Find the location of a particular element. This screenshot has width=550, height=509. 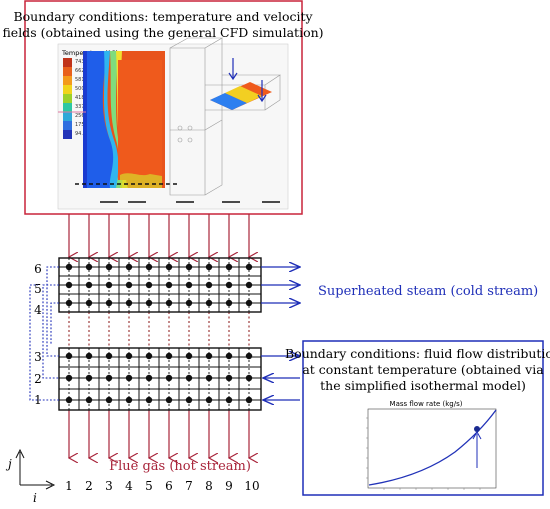

row-label: 1 is located at coordinates (38, 400).